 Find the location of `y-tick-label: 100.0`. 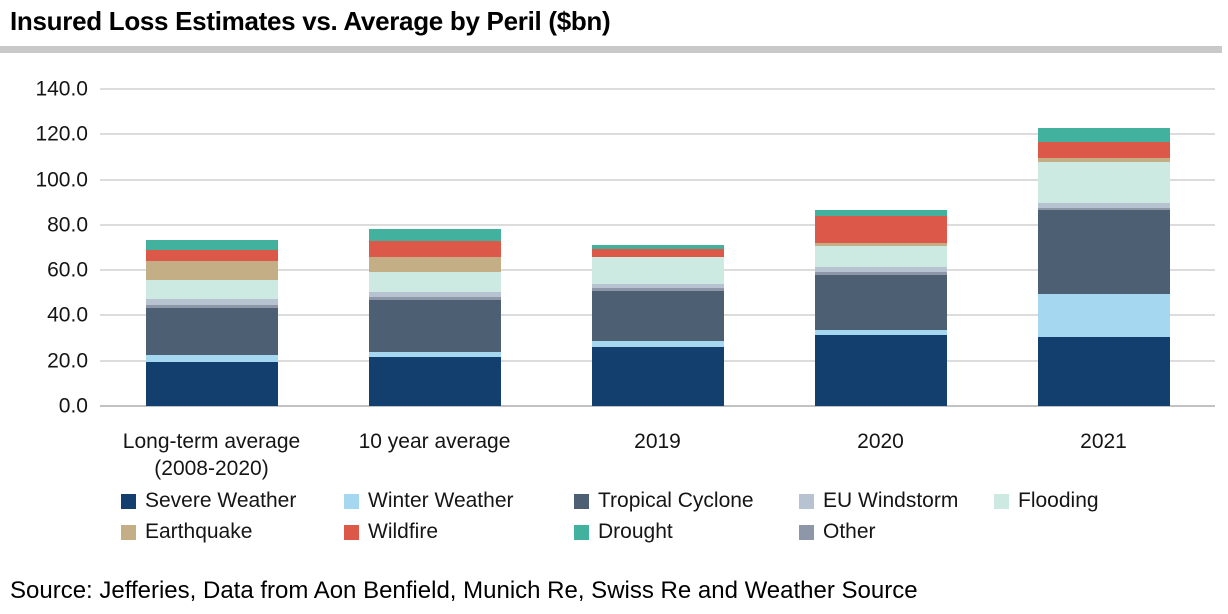

y-tick-label: 100.0 is located at coordinates (61, 180).